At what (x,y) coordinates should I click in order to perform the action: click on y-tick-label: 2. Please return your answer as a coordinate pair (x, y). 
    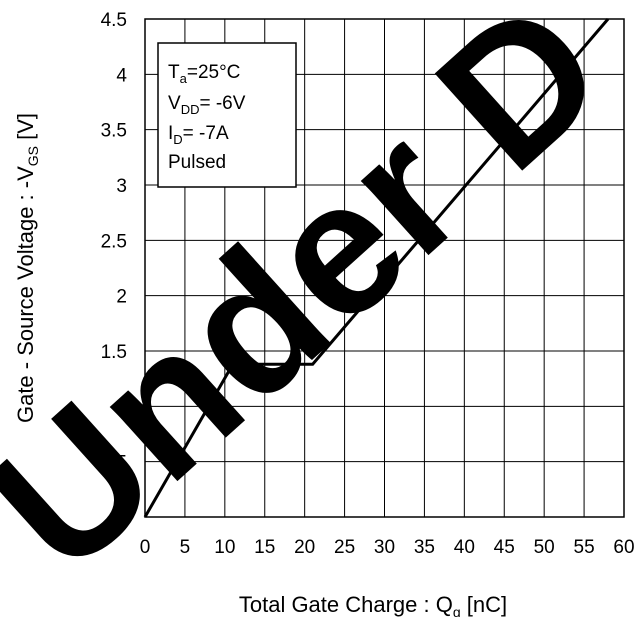
    Looking at the image, I should click on (121, 297).